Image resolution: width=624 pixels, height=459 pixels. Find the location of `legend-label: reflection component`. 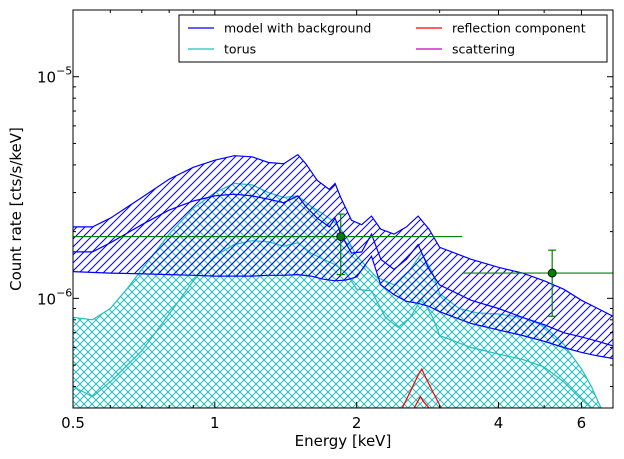

legend-label: reflection component is located at coordinates (519, 28).